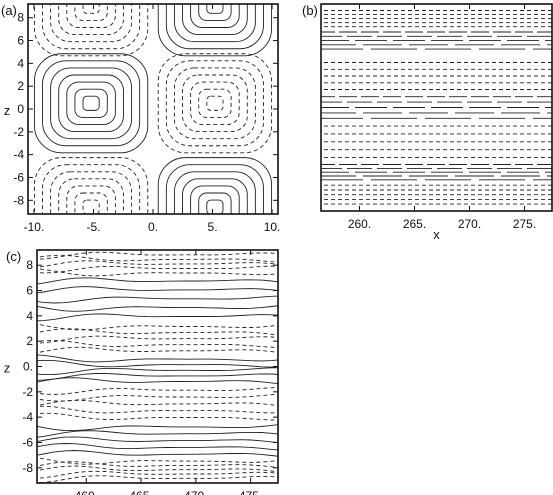 Image resolution: width=553 pixels, height=495 pixels. What do you see at coordinates (213, 227) in the screenshot?
I see `x-tick-label: 5.` at bounding box center [213, 227].